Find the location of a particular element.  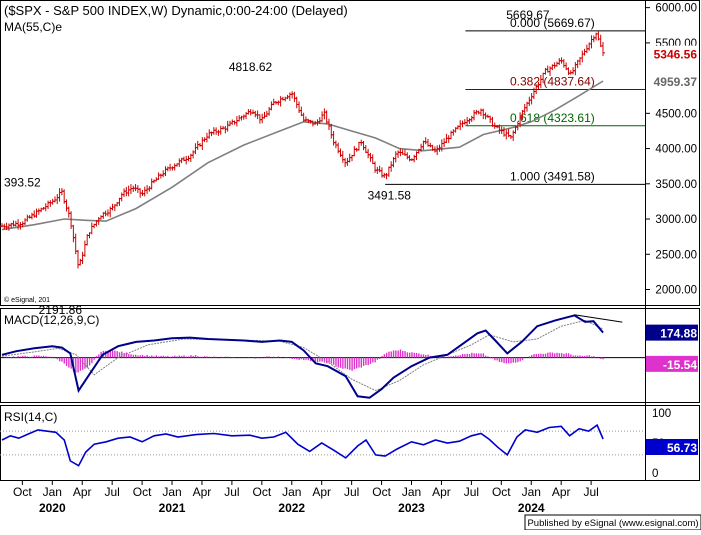

price-peak-label: 393.52 is located at coordinates (22, 183).